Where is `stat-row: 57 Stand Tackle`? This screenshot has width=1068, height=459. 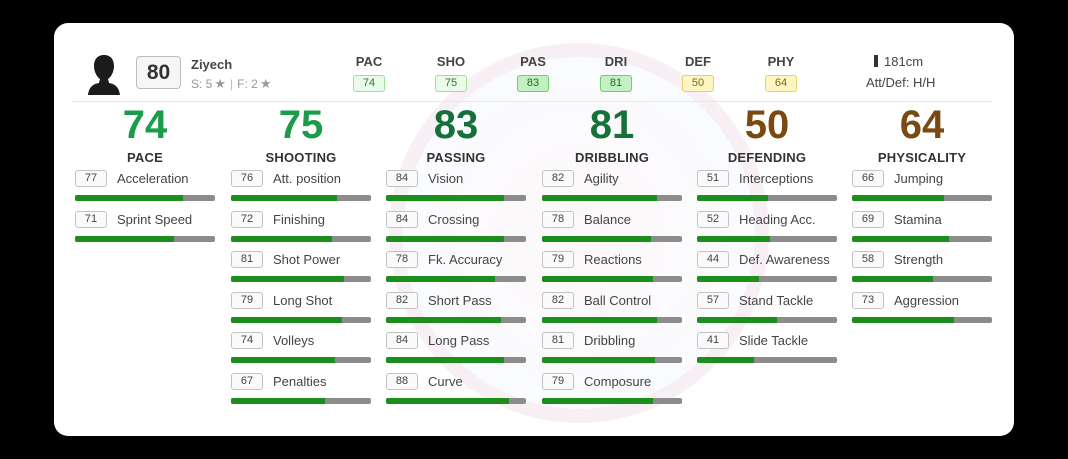
stat-row: 57 Stand Tackle is located at coordinates (767, 312).